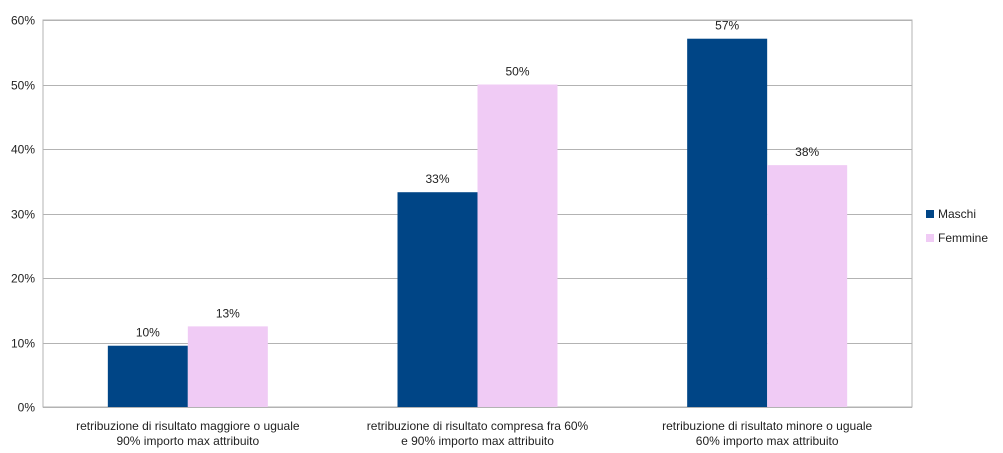 This screenshot has width=1003, height=453. I want to click on data-label: 38%, so click(807, 152).